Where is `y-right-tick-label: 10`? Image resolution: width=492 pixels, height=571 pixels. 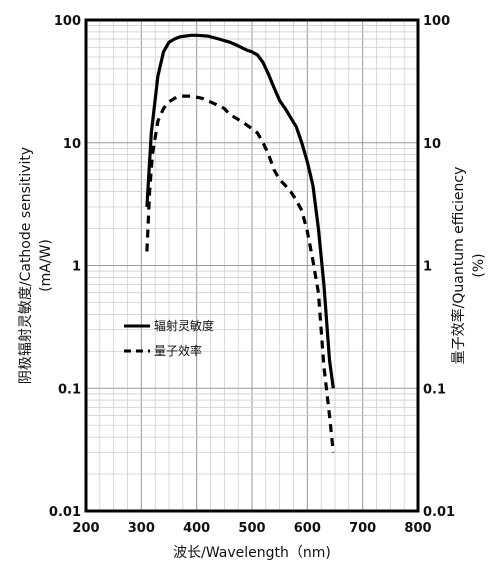
y-right-tick-label: 10 is located at coordinates (432, 144).